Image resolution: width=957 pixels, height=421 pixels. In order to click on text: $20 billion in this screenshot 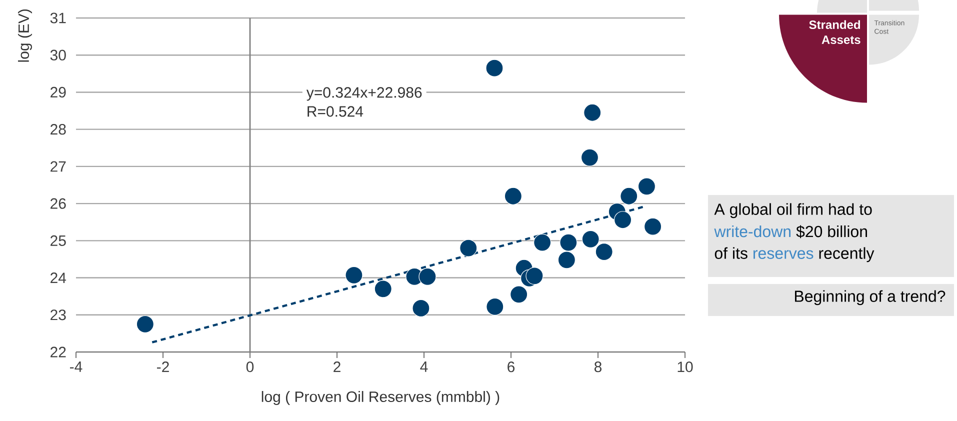, I will do `click(831, 231)`.